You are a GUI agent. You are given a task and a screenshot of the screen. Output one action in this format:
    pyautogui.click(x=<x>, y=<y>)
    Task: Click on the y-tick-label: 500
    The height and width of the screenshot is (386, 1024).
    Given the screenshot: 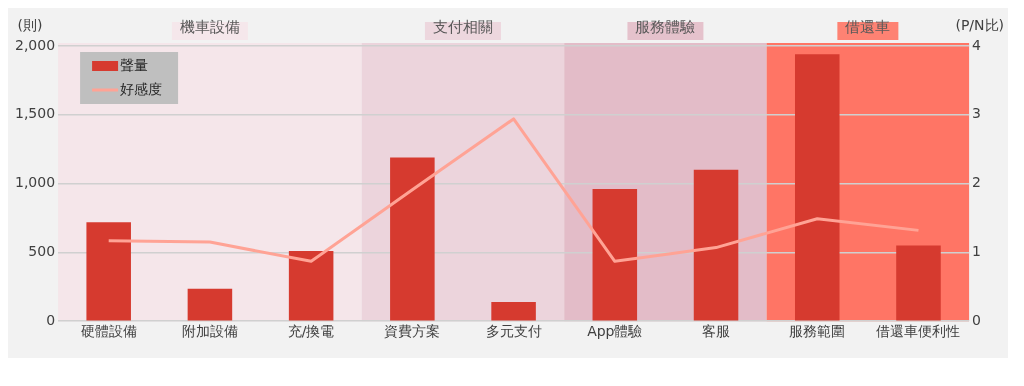 What is the action you would take?
    pyautogui.click(x=42, y=251)
    